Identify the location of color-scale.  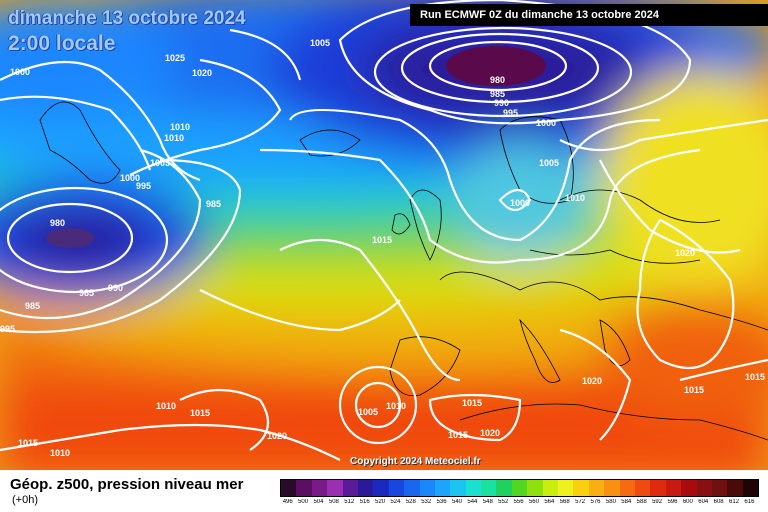
(520, 488).